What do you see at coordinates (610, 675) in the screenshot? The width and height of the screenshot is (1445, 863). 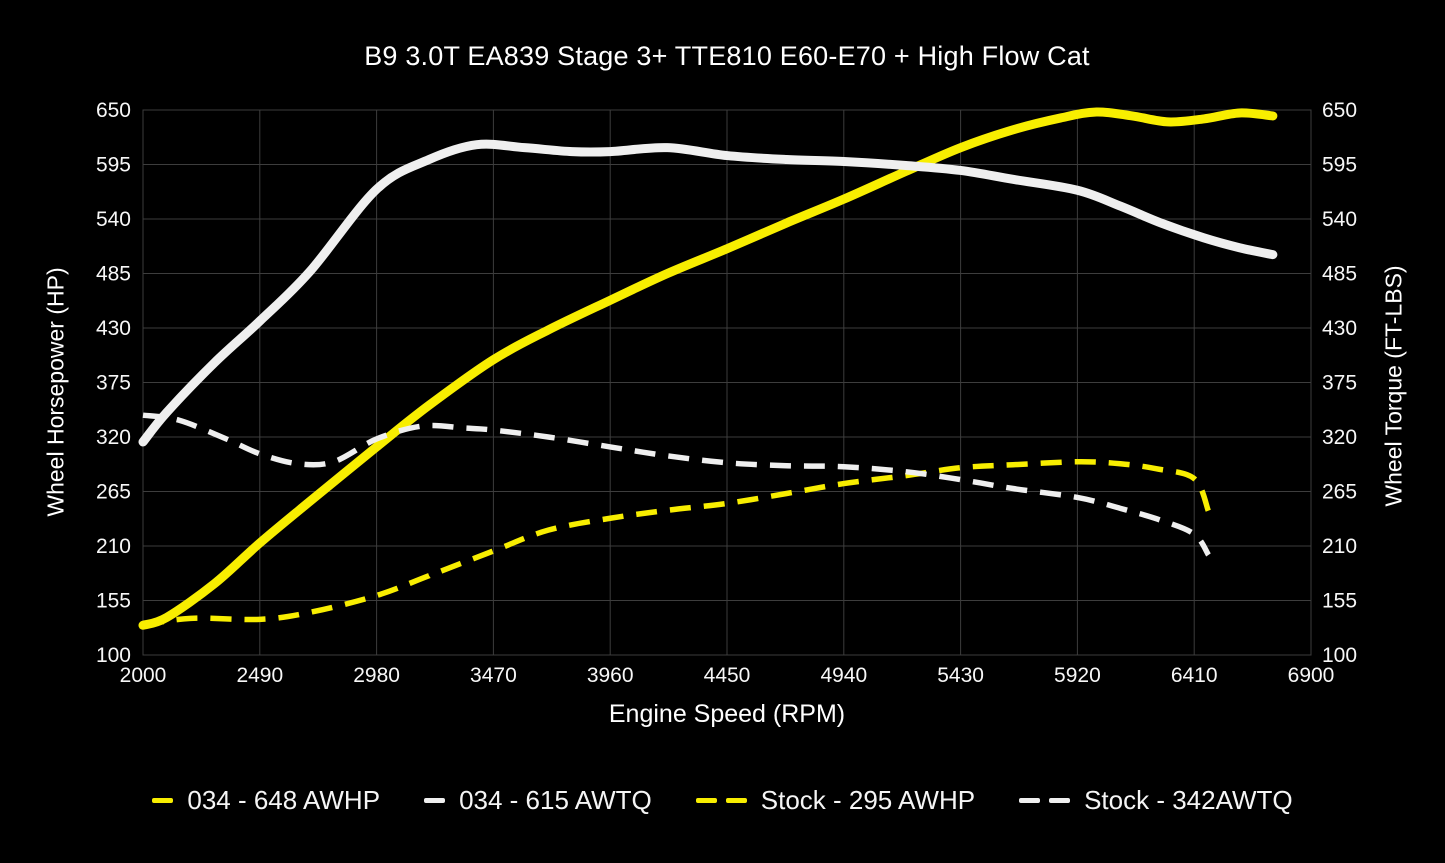 I see `svg-text: 3960` at bounding box center [610, 675].